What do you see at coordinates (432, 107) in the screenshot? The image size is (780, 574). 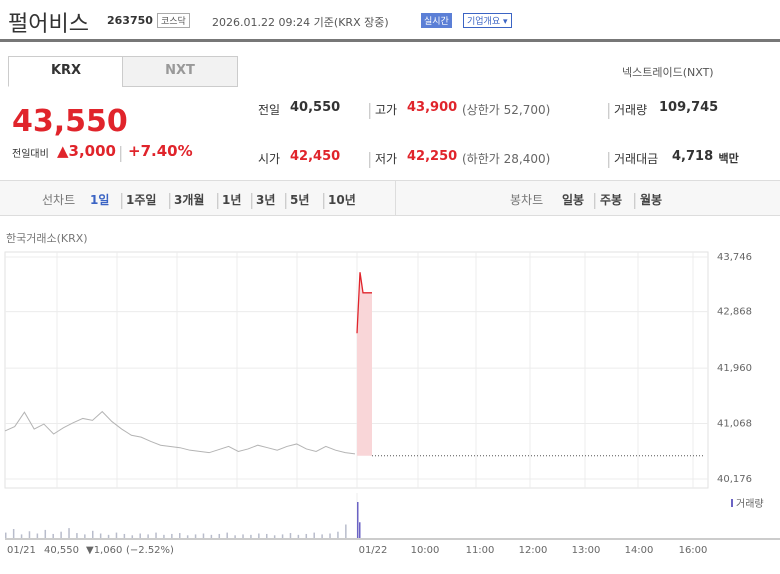 I see `field-value: 43,900` at bounding box center [432, 107].